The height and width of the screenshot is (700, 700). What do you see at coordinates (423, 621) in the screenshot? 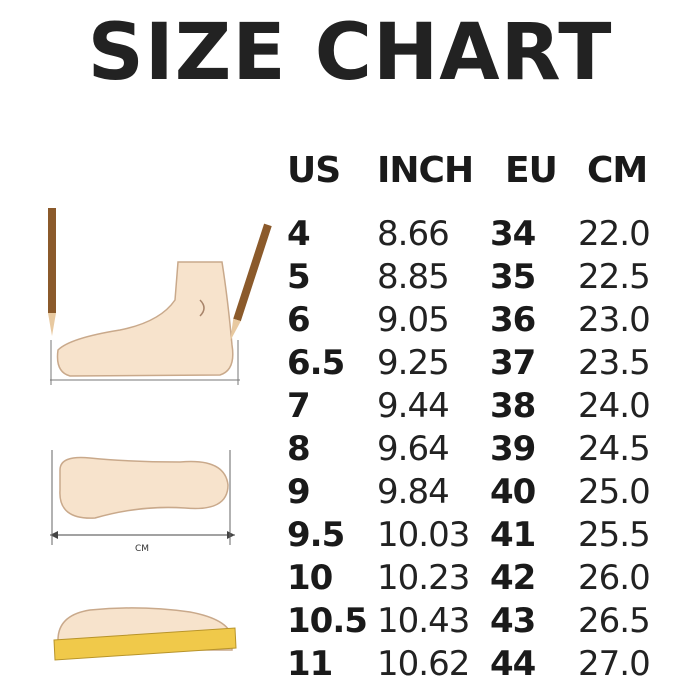
I see `table-cell-inch: 10.43` at bounding box center [423, 621].